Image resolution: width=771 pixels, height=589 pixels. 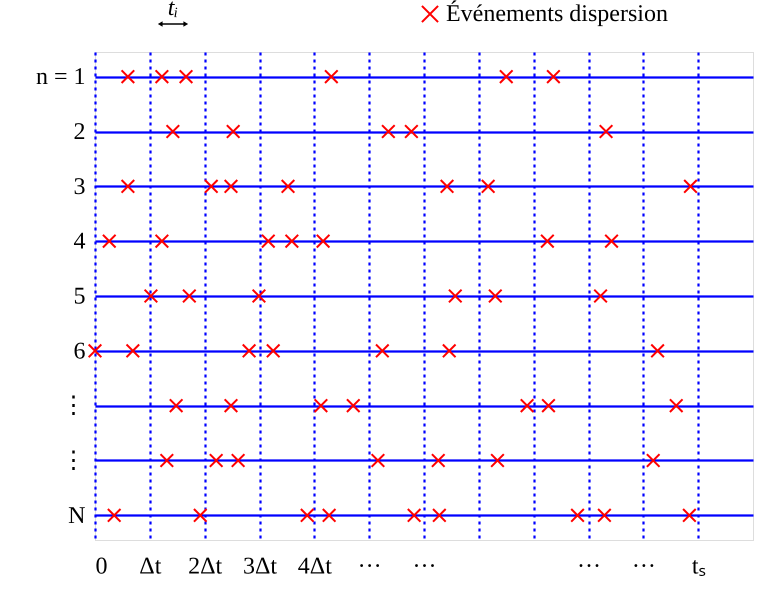 I want to click on y-tick-label: 6, so click(x=80, y=351).